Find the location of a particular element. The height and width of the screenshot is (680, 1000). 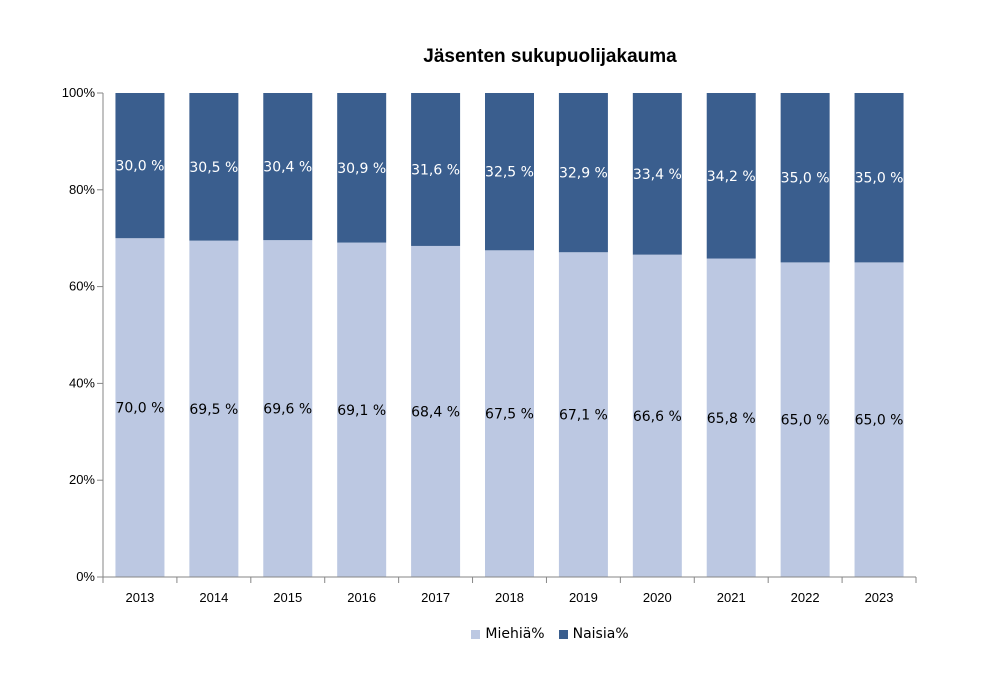

x-tick-label-2013: 2013 is located at coordinates (139, 597).